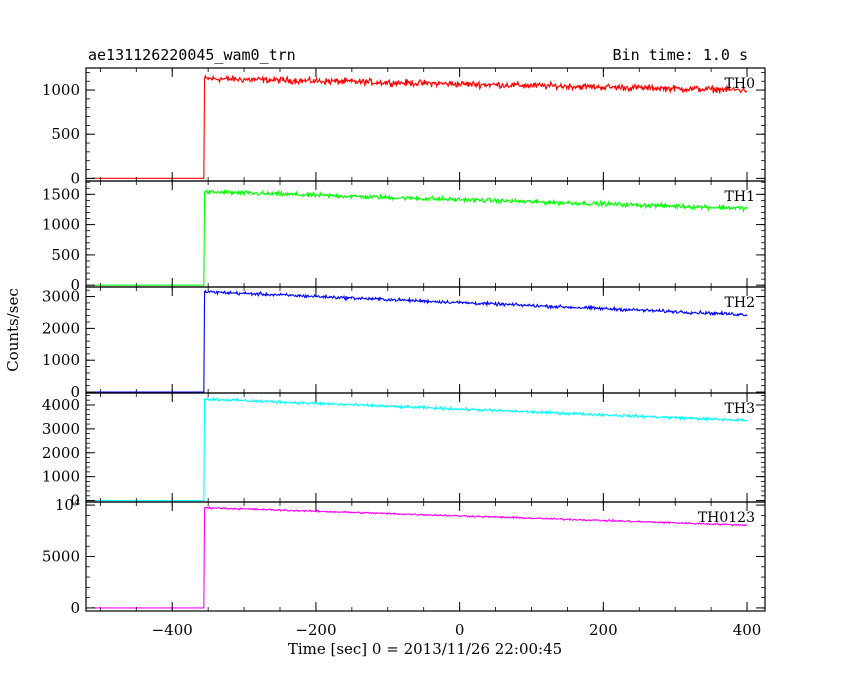  What do you see at coordinates (747, 630) in the screenshot?
I see `x-tick-label: 400` at bounding box center [747, 630].